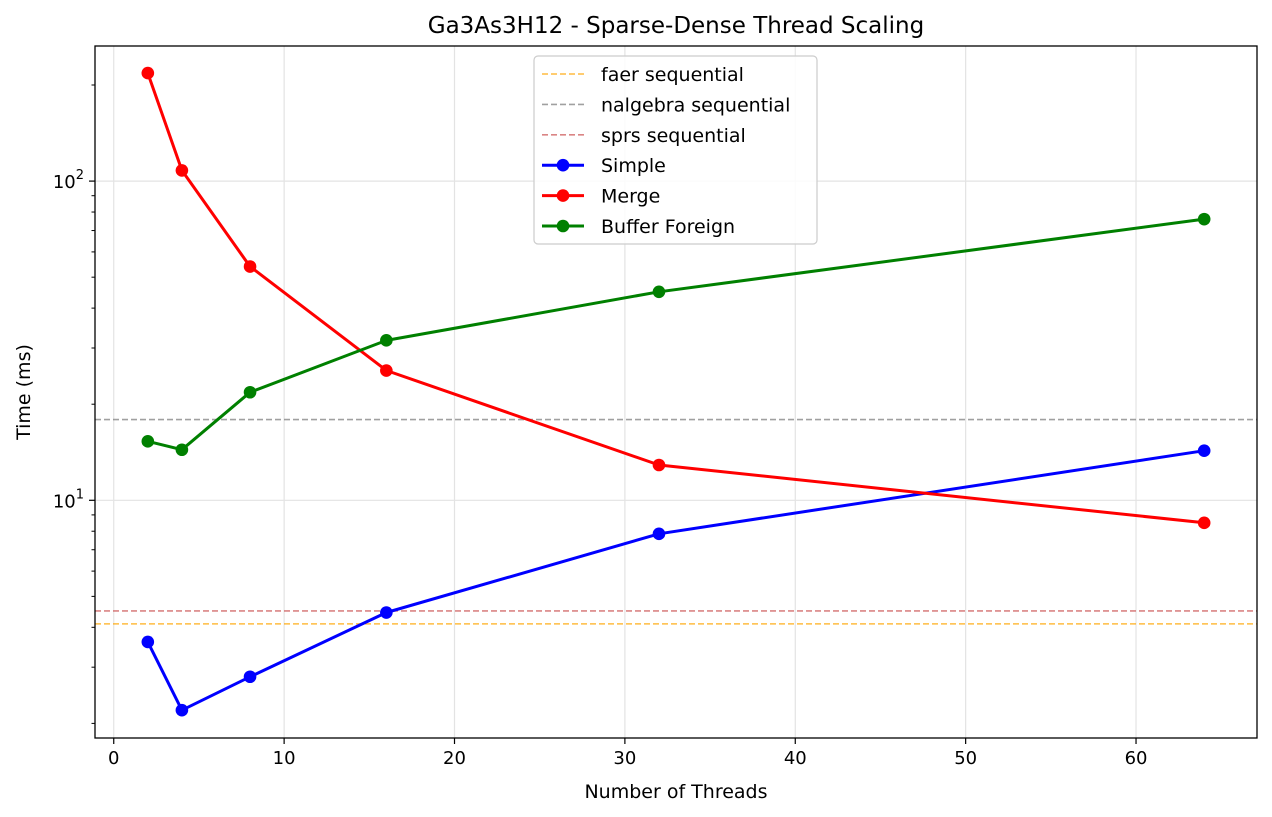 The image size is (1272, 817). Describe the element at coordinates (673, 136) in the screenshot. I see `legend-label: sprs sequential` at that location.